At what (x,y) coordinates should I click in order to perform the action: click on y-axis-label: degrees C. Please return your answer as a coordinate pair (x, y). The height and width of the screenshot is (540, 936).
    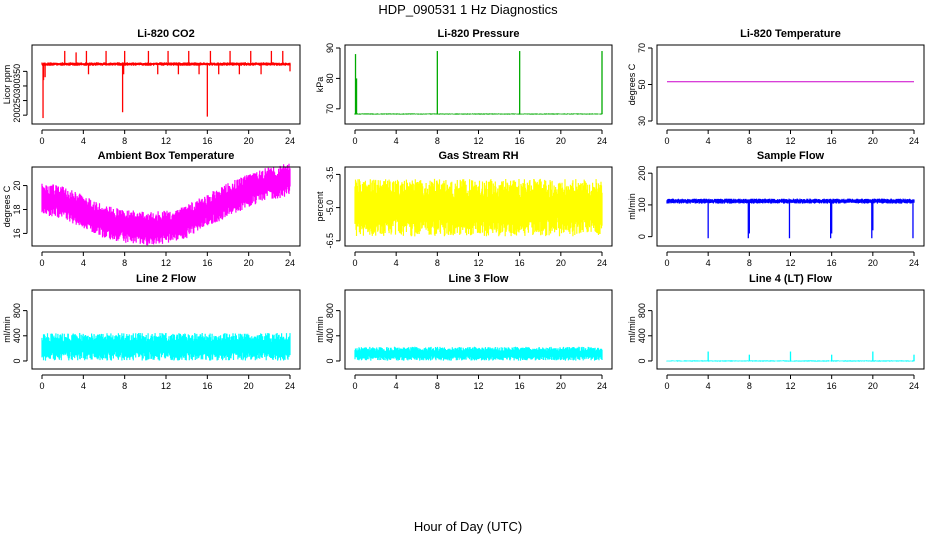
    Looking at the image, I should click on (632, 84).